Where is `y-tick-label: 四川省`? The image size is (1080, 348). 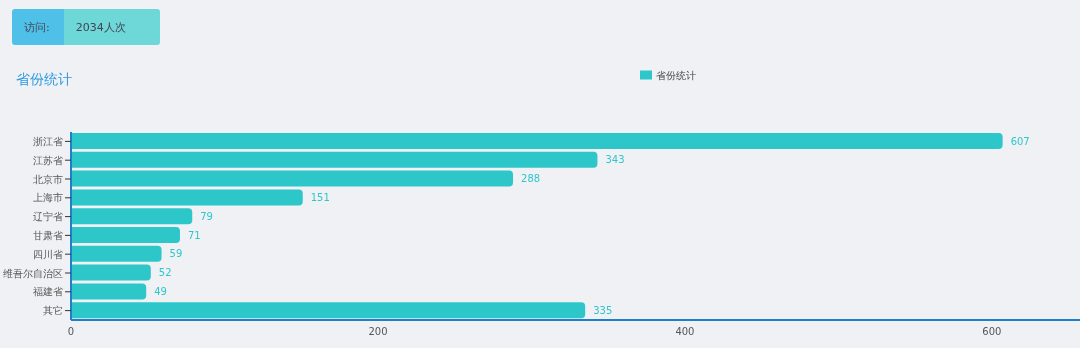 y-tick-label: 四川省 is located at coordinates (48, 254).